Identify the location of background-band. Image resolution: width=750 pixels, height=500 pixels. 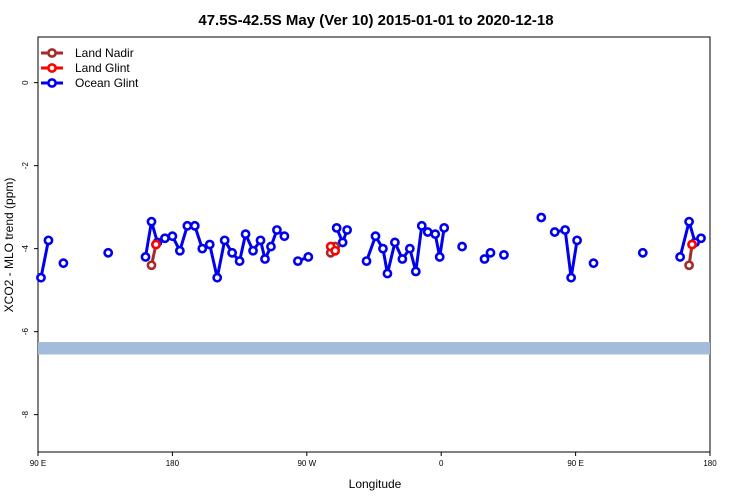
(374, 348).